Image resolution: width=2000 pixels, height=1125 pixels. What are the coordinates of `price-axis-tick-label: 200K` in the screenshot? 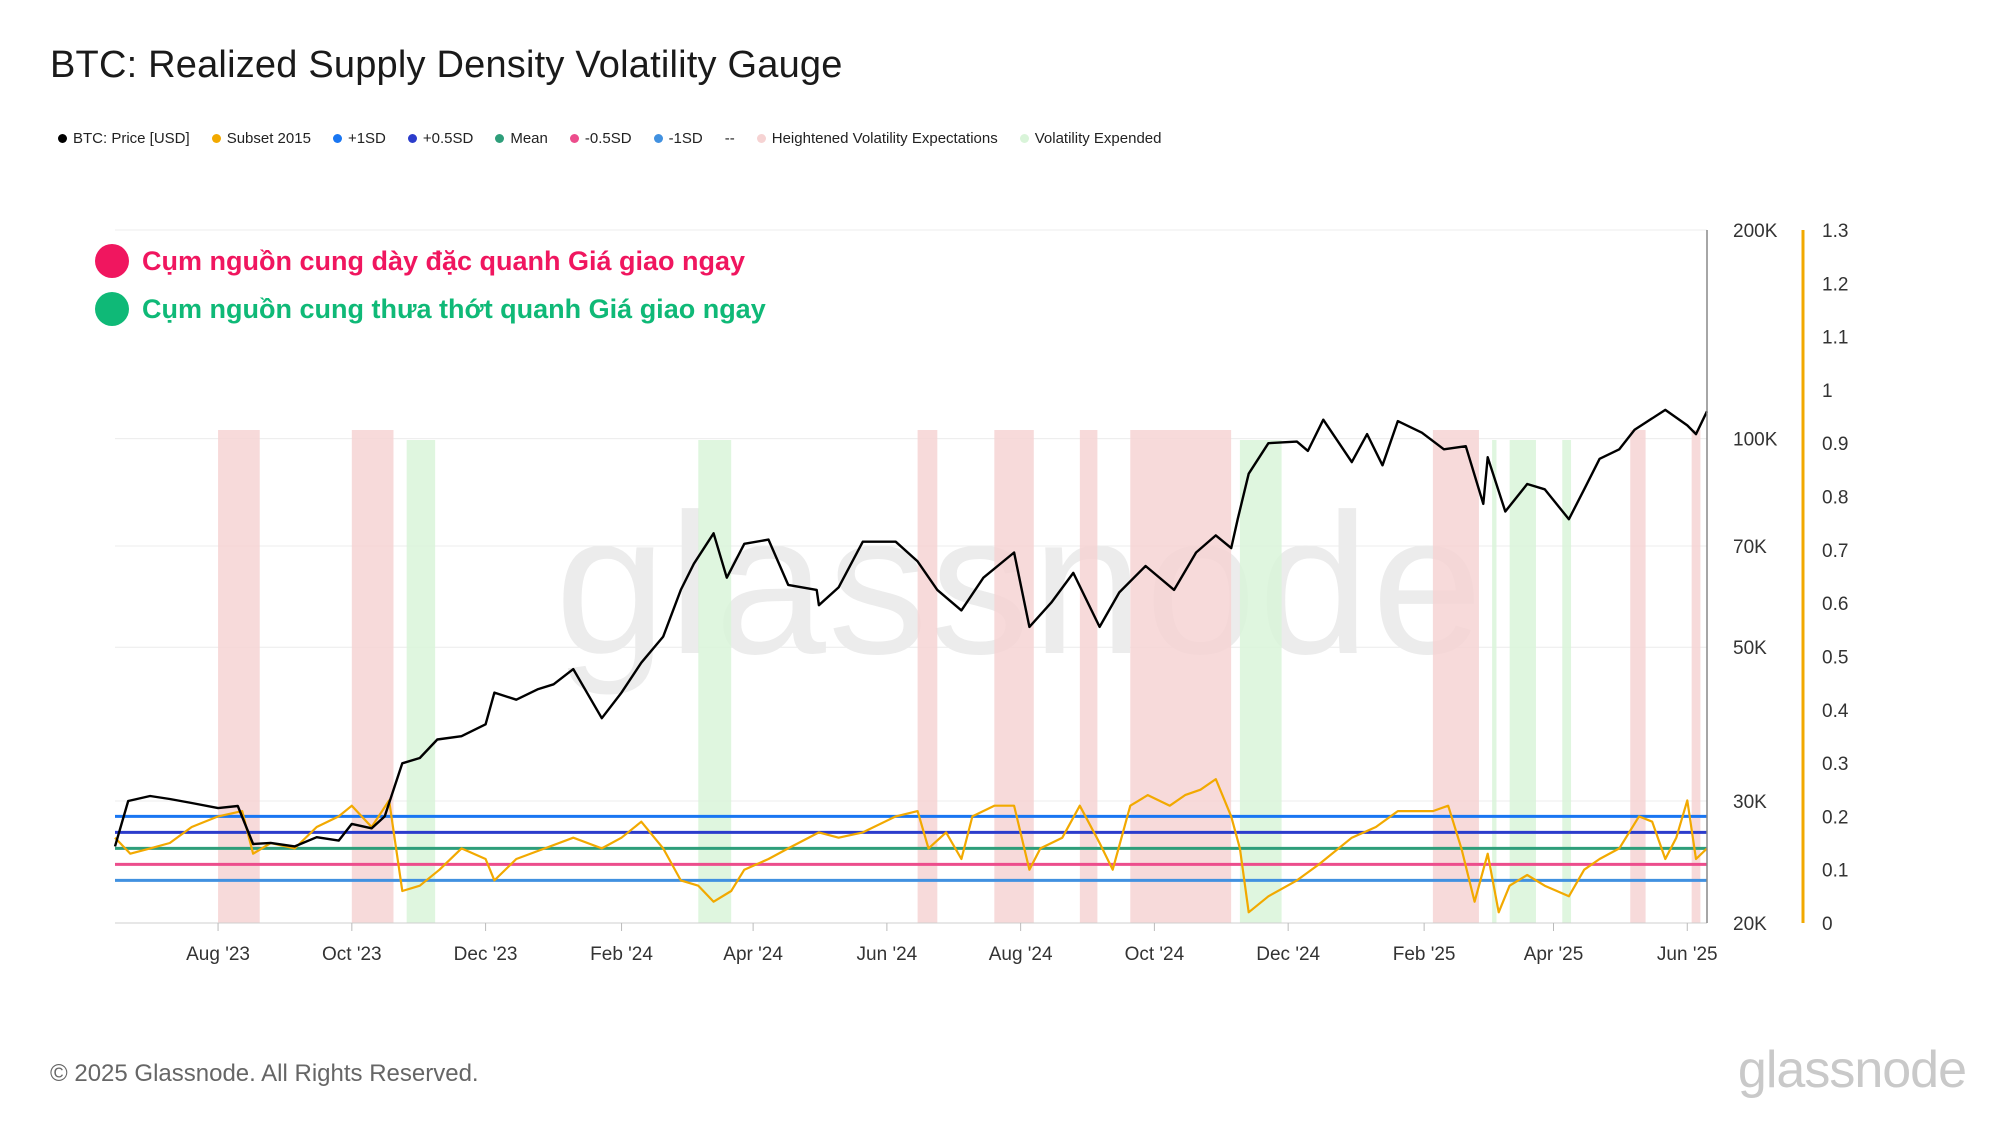 It's located at (1755, 231).